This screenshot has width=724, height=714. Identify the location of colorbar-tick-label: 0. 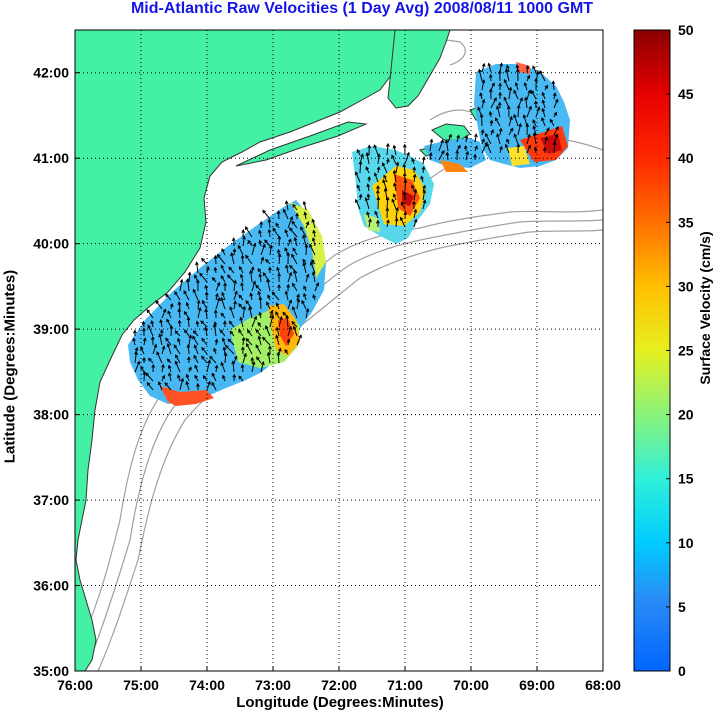
(682, 671).